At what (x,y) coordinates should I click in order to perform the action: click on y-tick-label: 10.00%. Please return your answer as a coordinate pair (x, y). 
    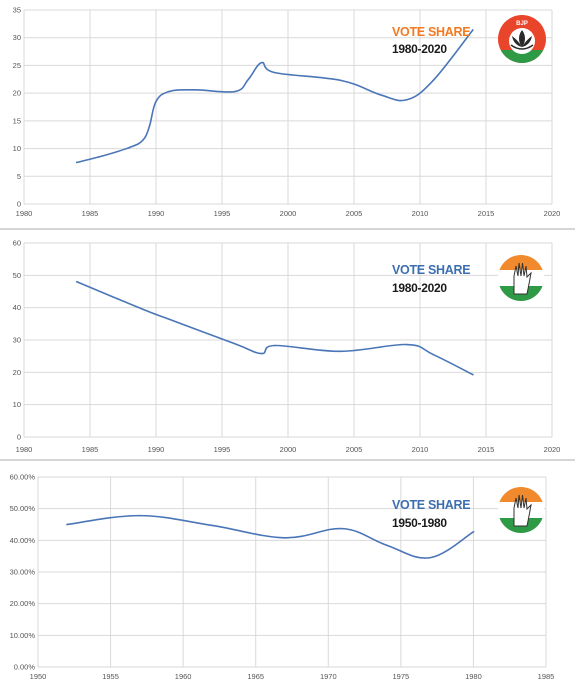
    Looking at the image, I should click on (23, 635).